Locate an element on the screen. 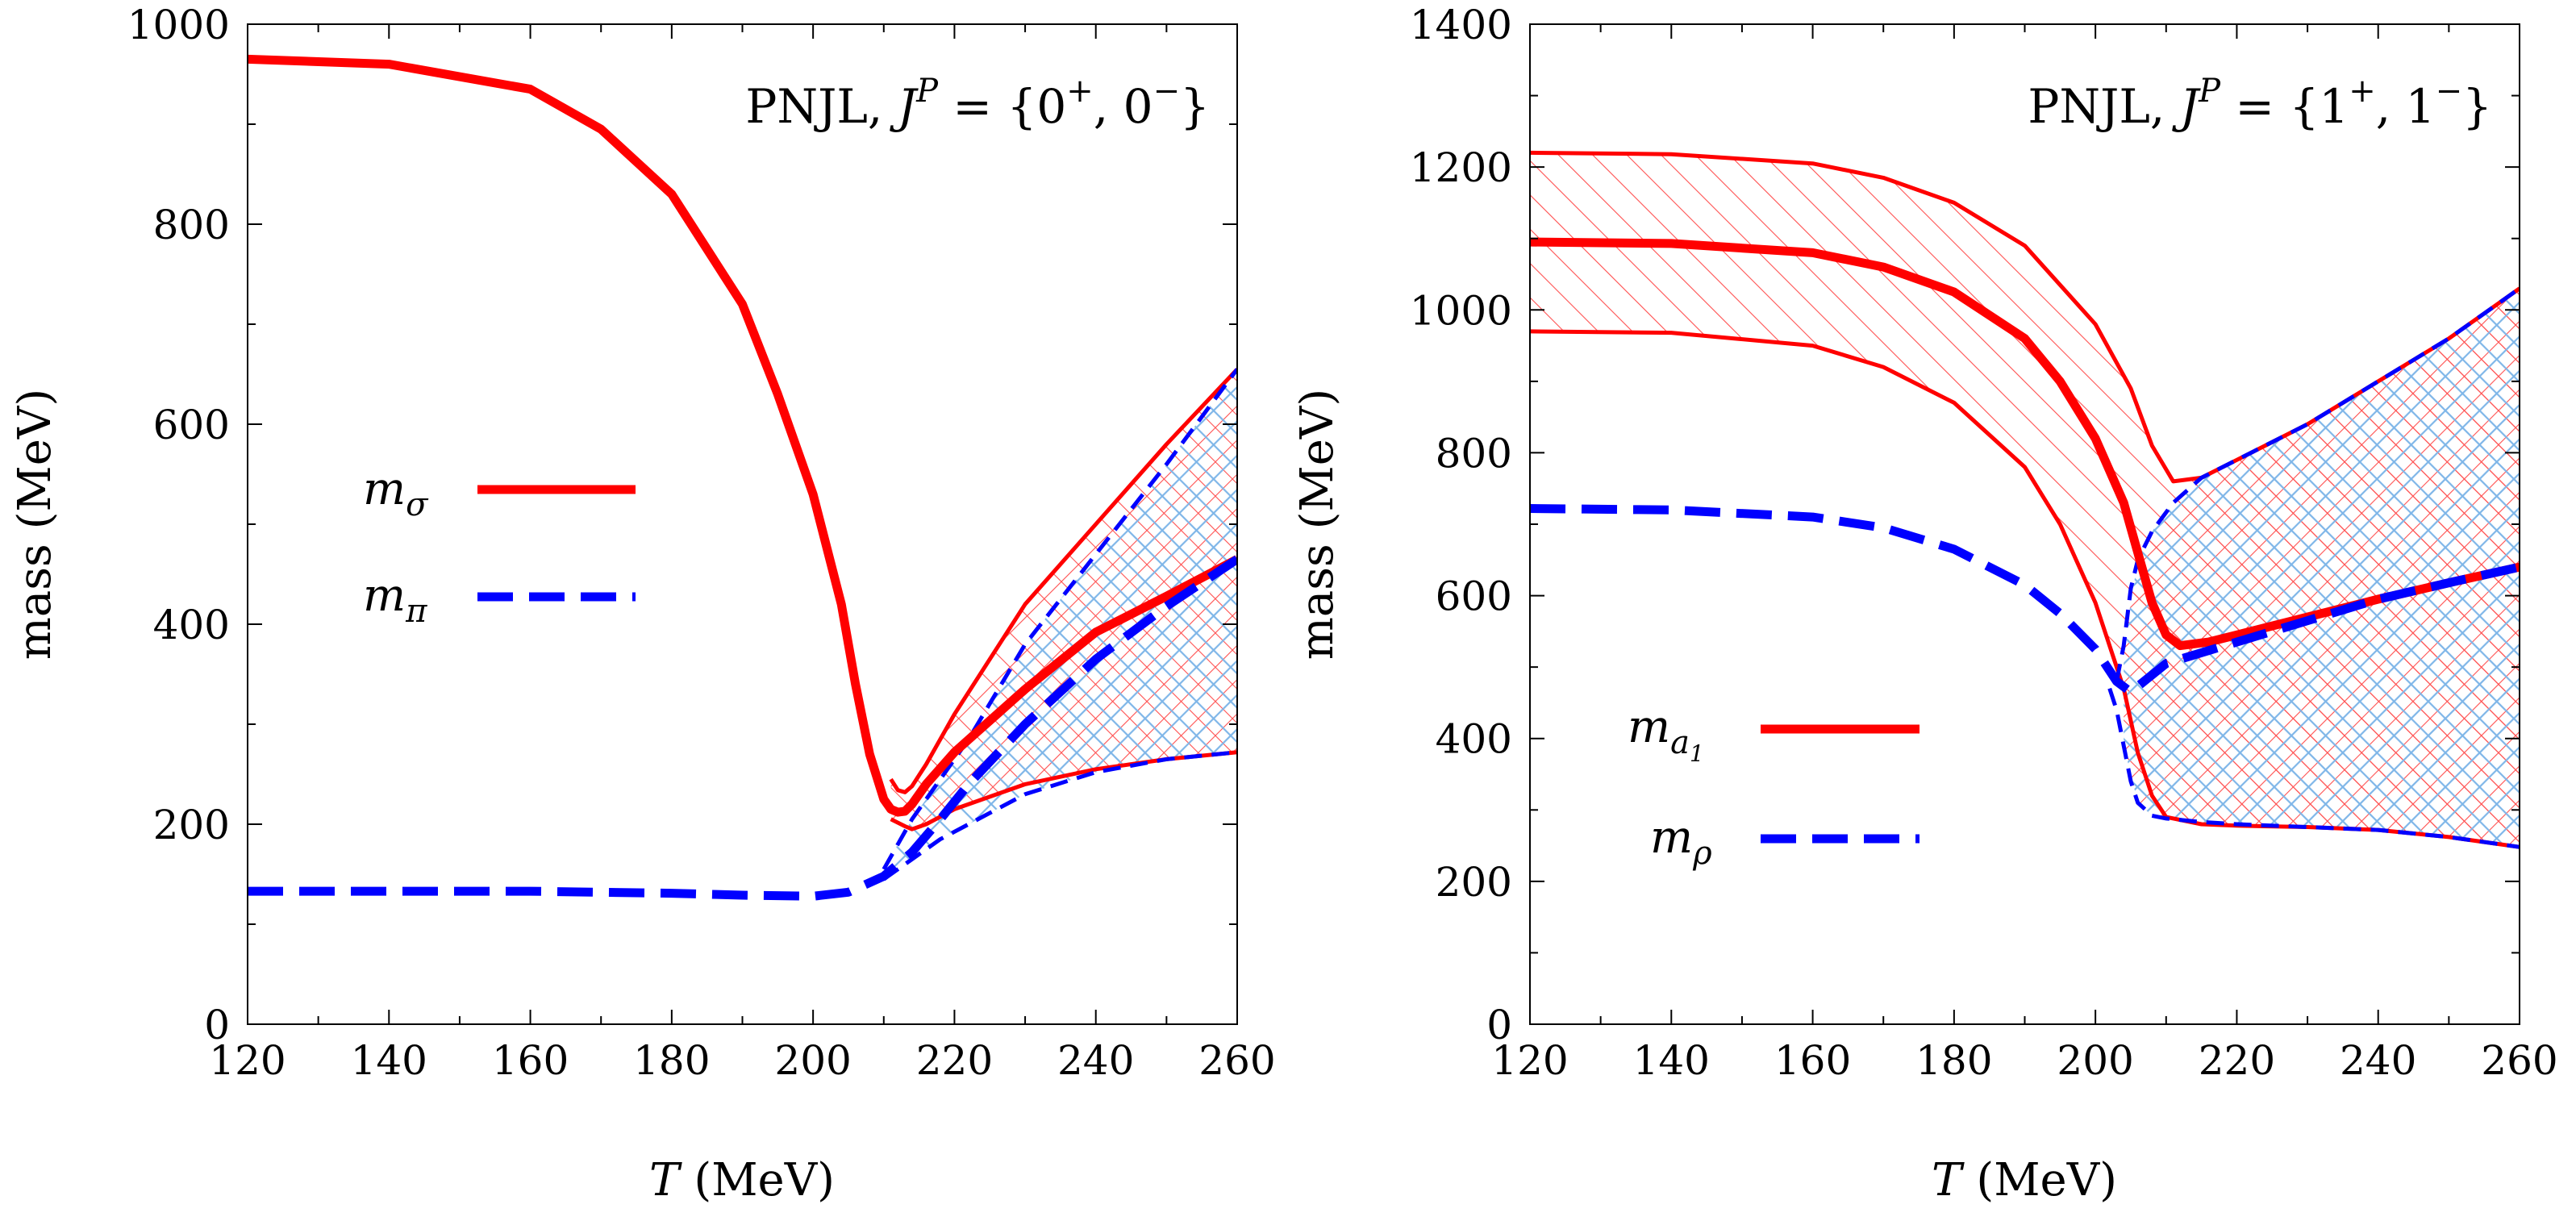 This screenshot has width=2576, height=1221. left-title-P: P is located at coordinates (927, 91).